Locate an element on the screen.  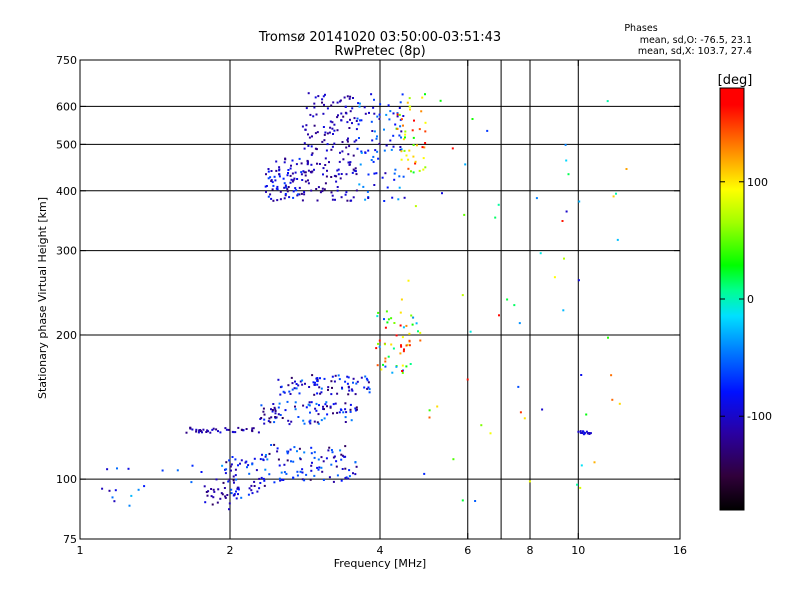
y-axis-label: Stationary phase Virtual Height [km] is located at coordinates (42, 298).